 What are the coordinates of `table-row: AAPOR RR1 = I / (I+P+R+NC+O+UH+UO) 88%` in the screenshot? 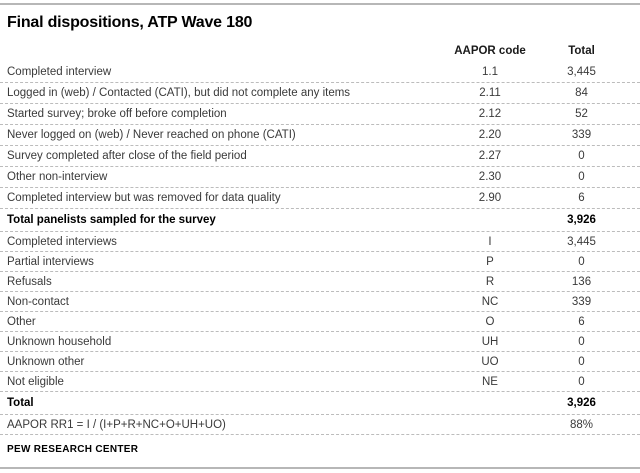 It's located at (320, 425).